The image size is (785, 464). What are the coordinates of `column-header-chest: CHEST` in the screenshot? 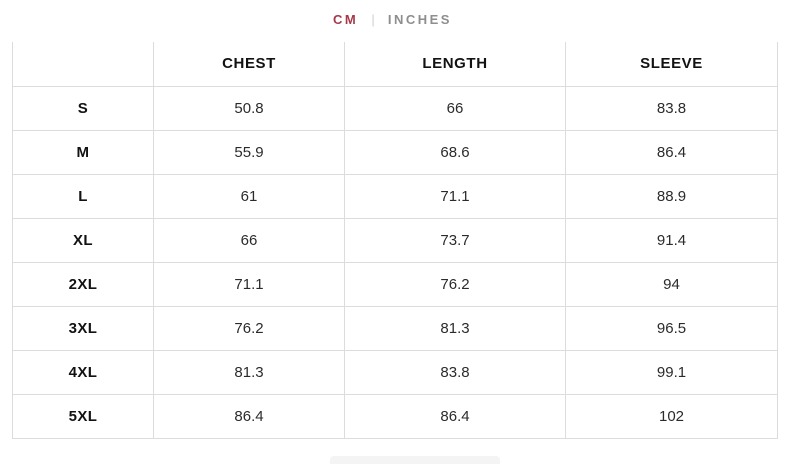 It's located at (249, 64).